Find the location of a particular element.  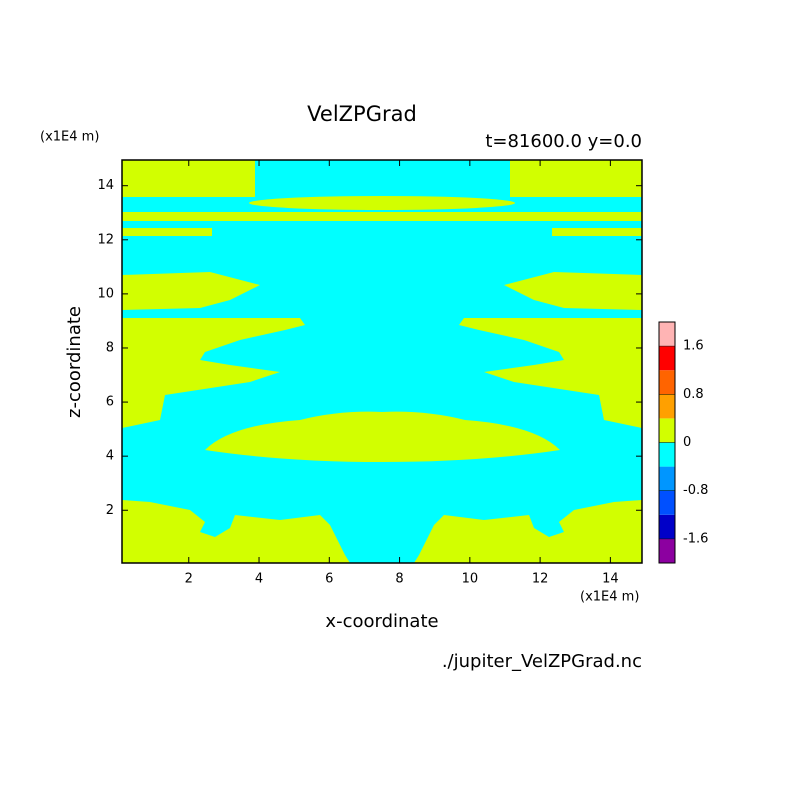

y-tick-label: 4 is located at coordinates (110, 456).